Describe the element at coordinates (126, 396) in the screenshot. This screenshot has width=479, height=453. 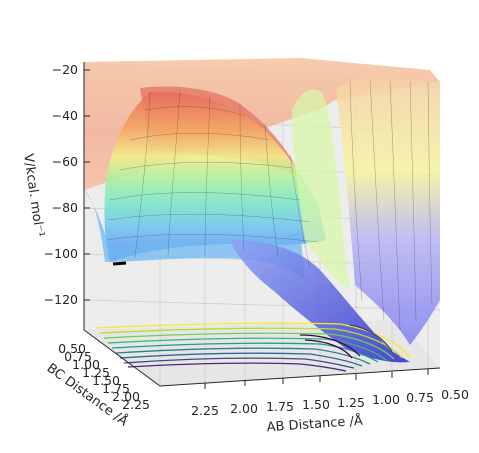
I see `y-tick-label: 2.00` at that location.